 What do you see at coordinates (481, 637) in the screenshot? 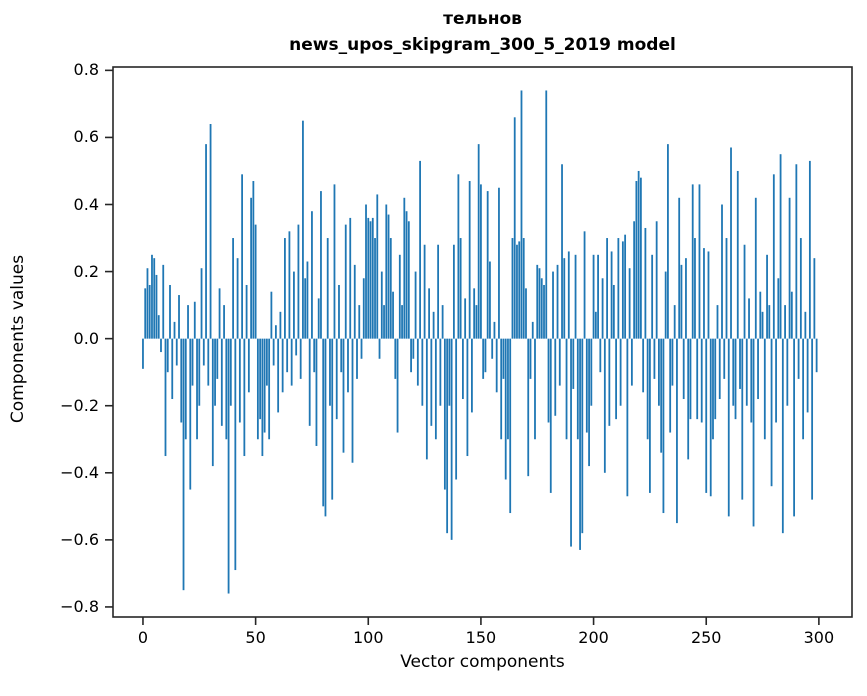
I see `x-tick-label: 150` at bounding box center [481, 637].